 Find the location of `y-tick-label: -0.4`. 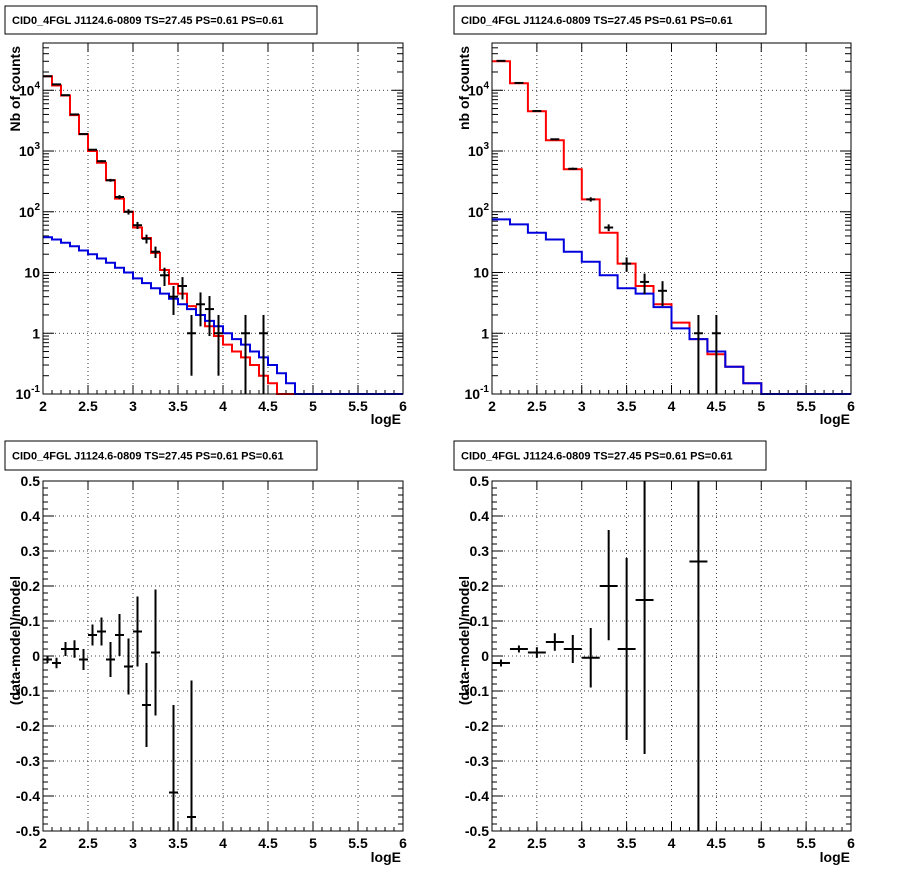

y-tick-label: -0.4 is located at coordinates (28, 796).